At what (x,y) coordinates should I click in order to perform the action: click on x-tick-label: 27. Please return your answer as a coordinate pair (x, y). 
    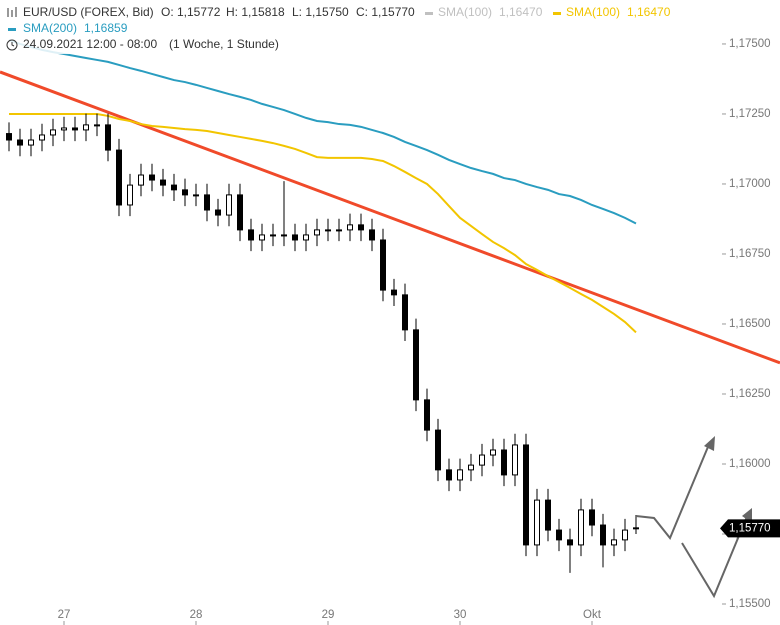
    Looking at the image, I should click on (64, 615).